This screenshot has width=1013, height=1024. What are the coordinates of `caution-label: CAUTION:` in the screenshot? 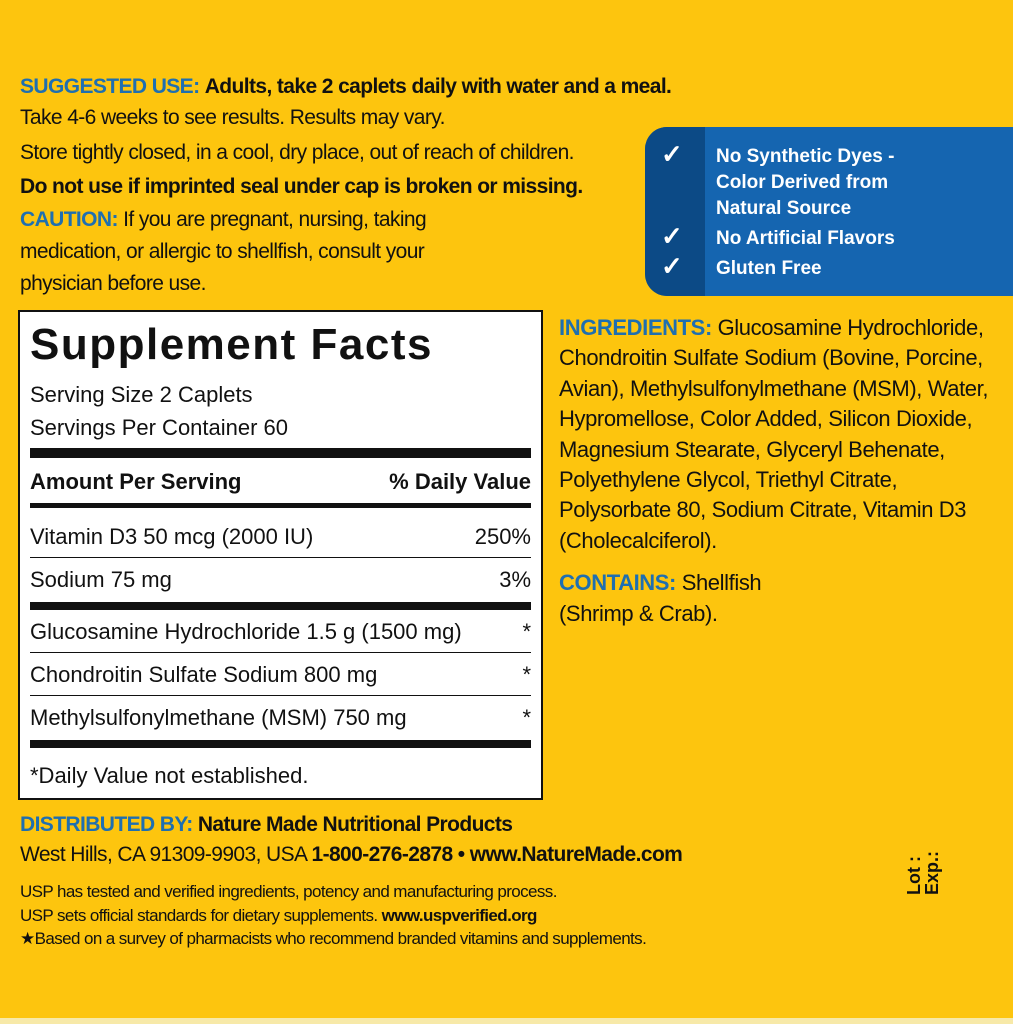 It's located at (69, 219).